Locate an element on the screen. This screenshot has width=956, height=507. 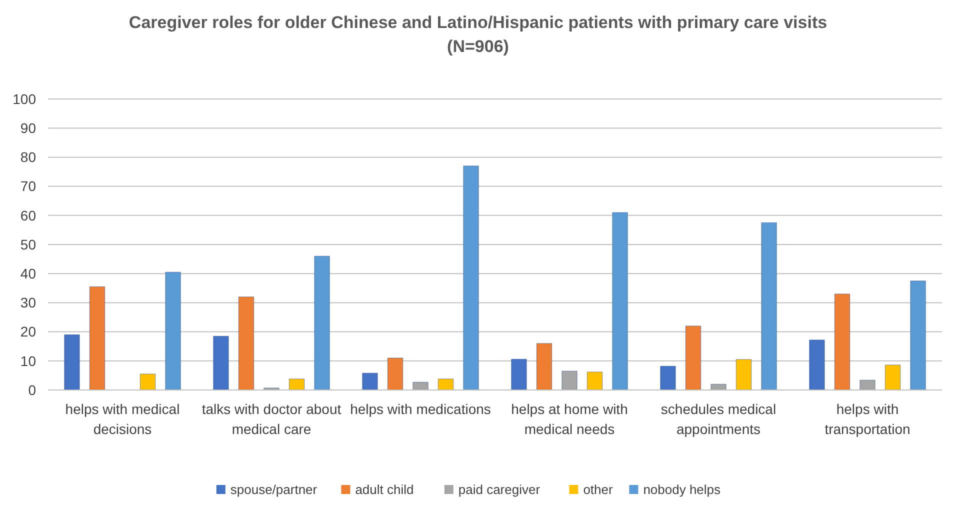
y-tick-label: 70 is located at coordinates (28, 186).